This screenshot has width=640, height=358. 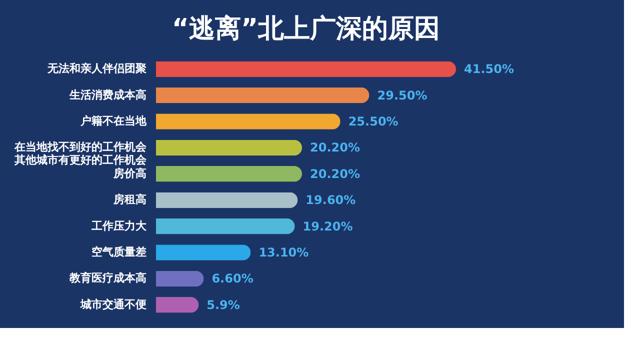 What do you see at coordinates (113, 304) in the screenshot?
I see `y-tick-label: 城市交通不便` at bounding box center [113, 304].